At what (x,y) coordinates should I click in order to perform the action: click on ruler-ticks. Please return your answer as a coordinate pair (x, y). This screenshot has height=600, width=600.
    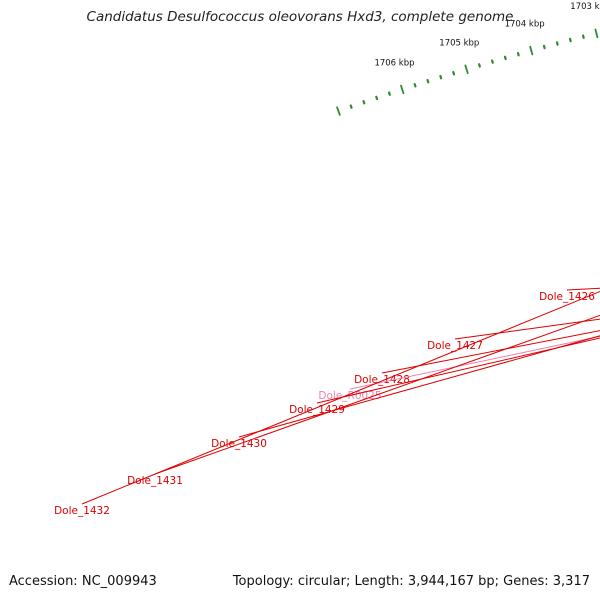
    Looking at the image, I should click on (467, 72).